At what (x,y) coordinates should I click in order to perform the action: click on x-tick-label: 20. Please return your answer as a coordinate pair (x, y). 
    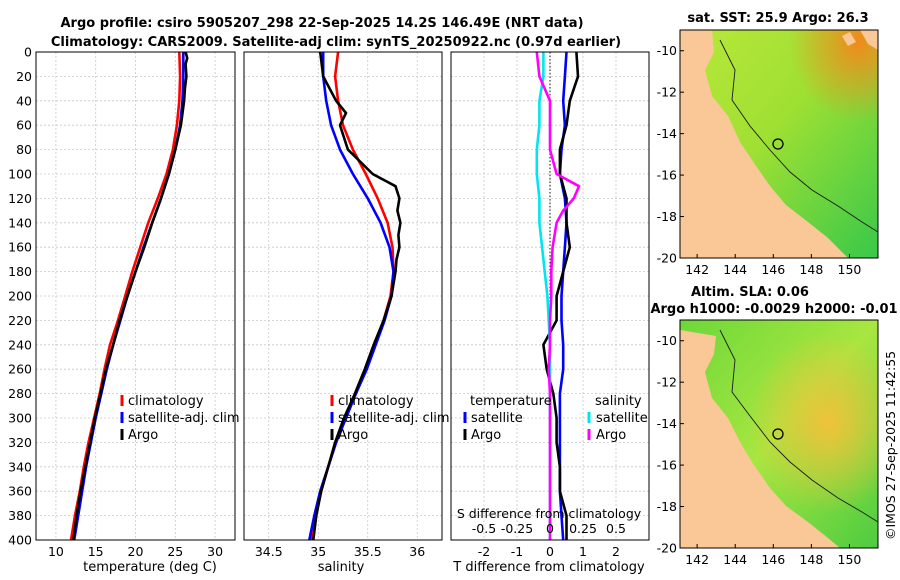
    Looking at the image, I should click on (136, 551).